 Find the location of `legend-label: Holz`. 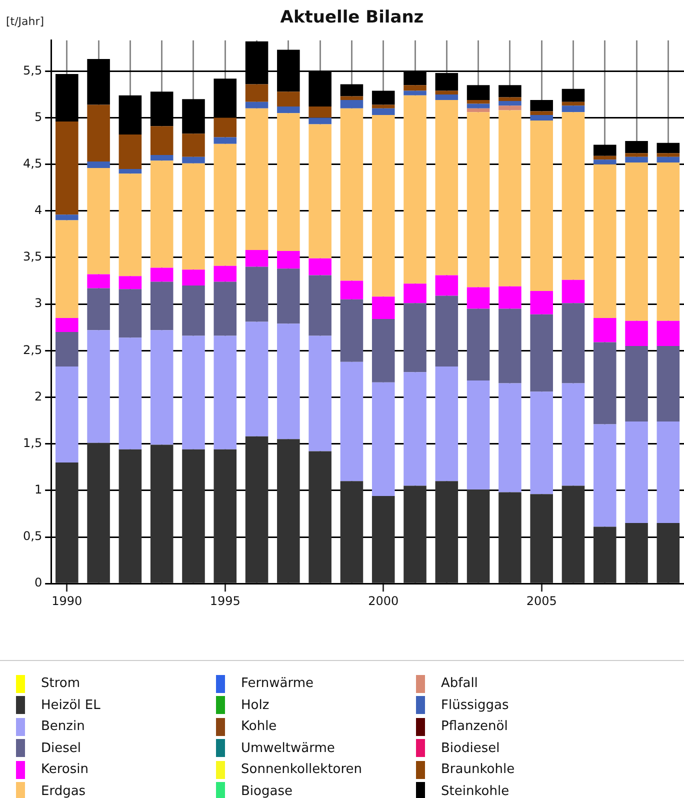

legend-label: Holz is located at coordinates (255, 705).